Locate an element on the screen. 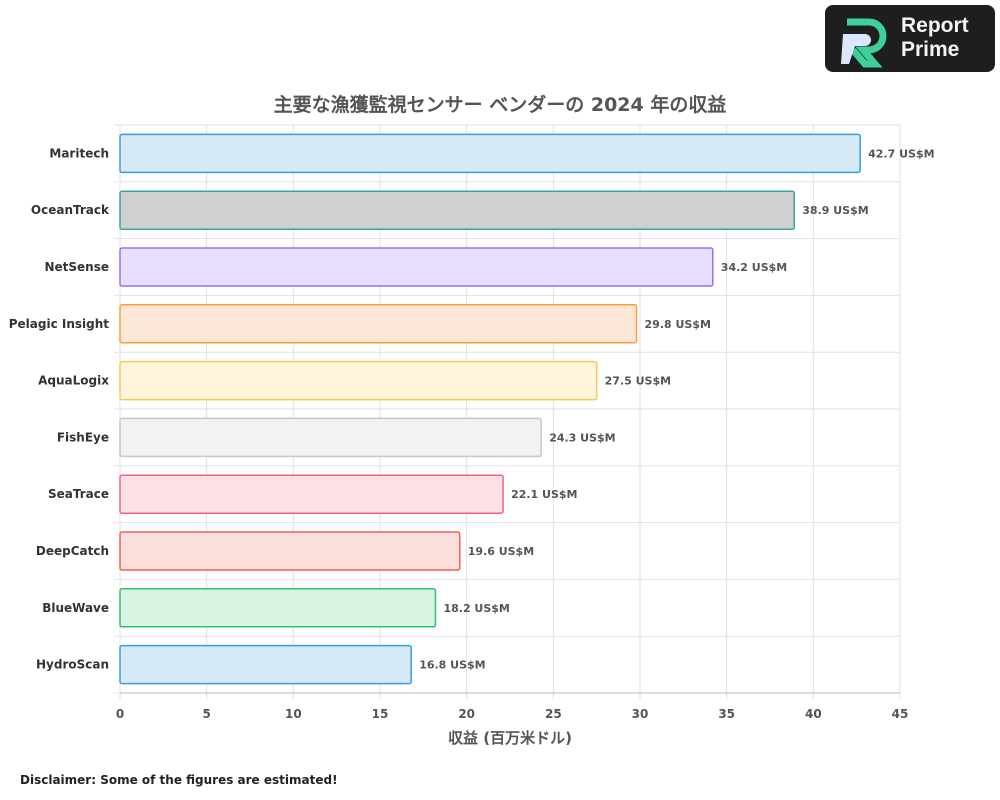  x-tick-label: 40 is located at coordinates (813, 714).